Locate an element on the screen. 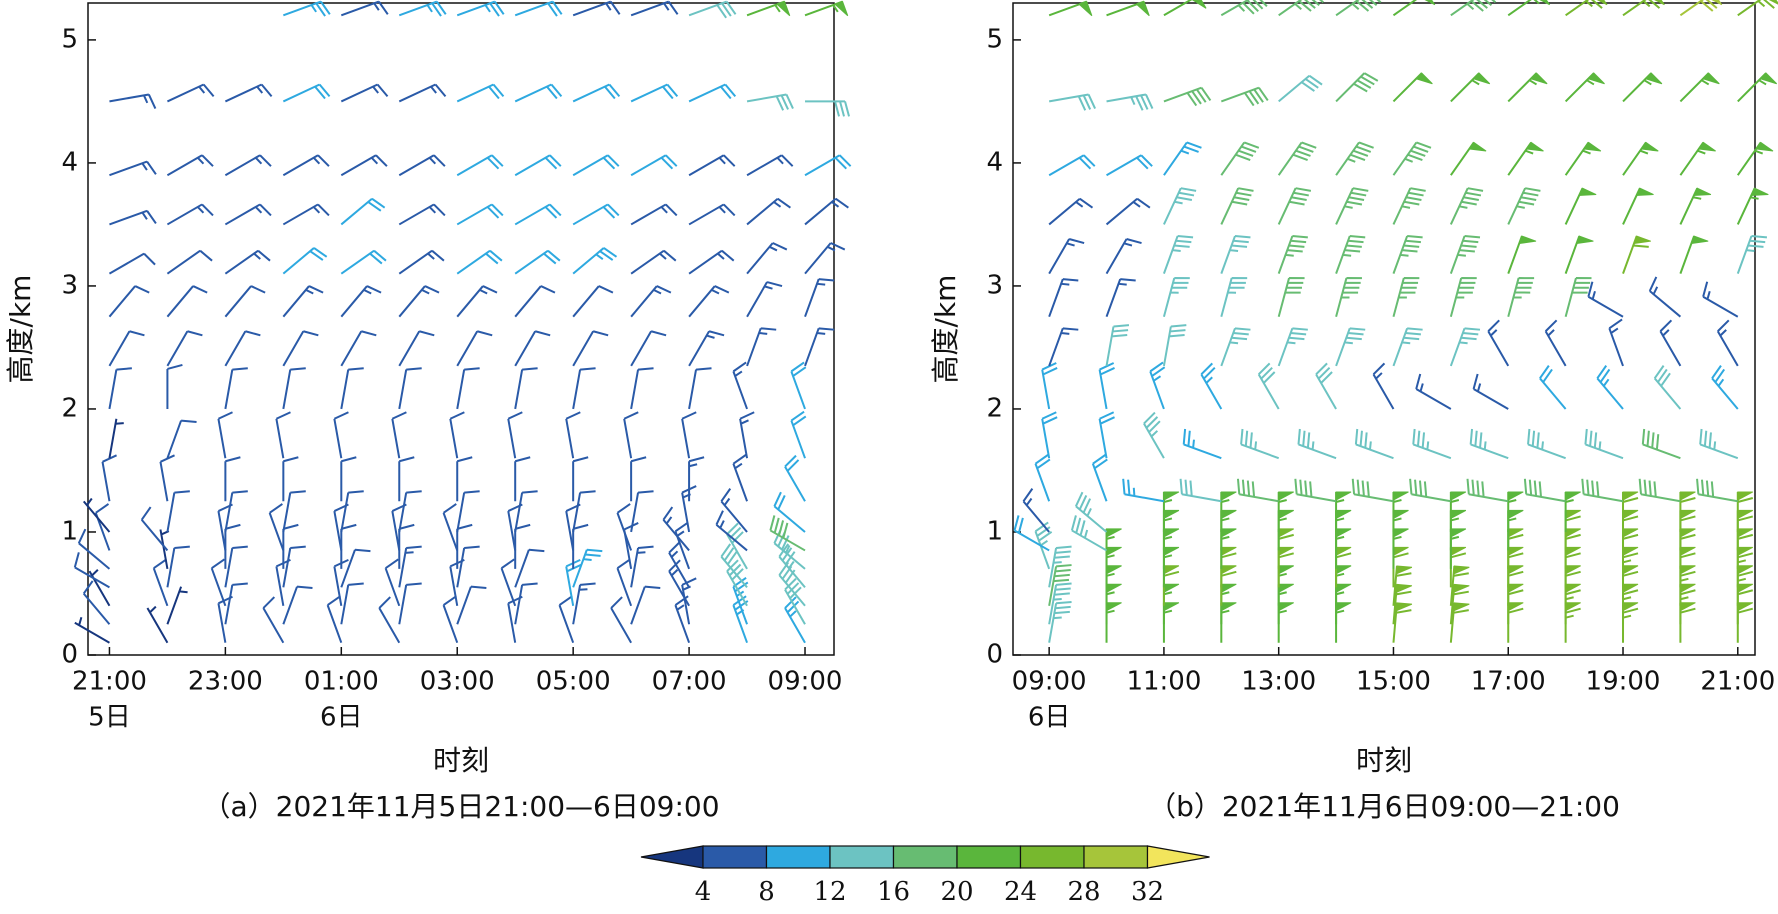  colorbar-extend is located at coordinates (1178, 857).